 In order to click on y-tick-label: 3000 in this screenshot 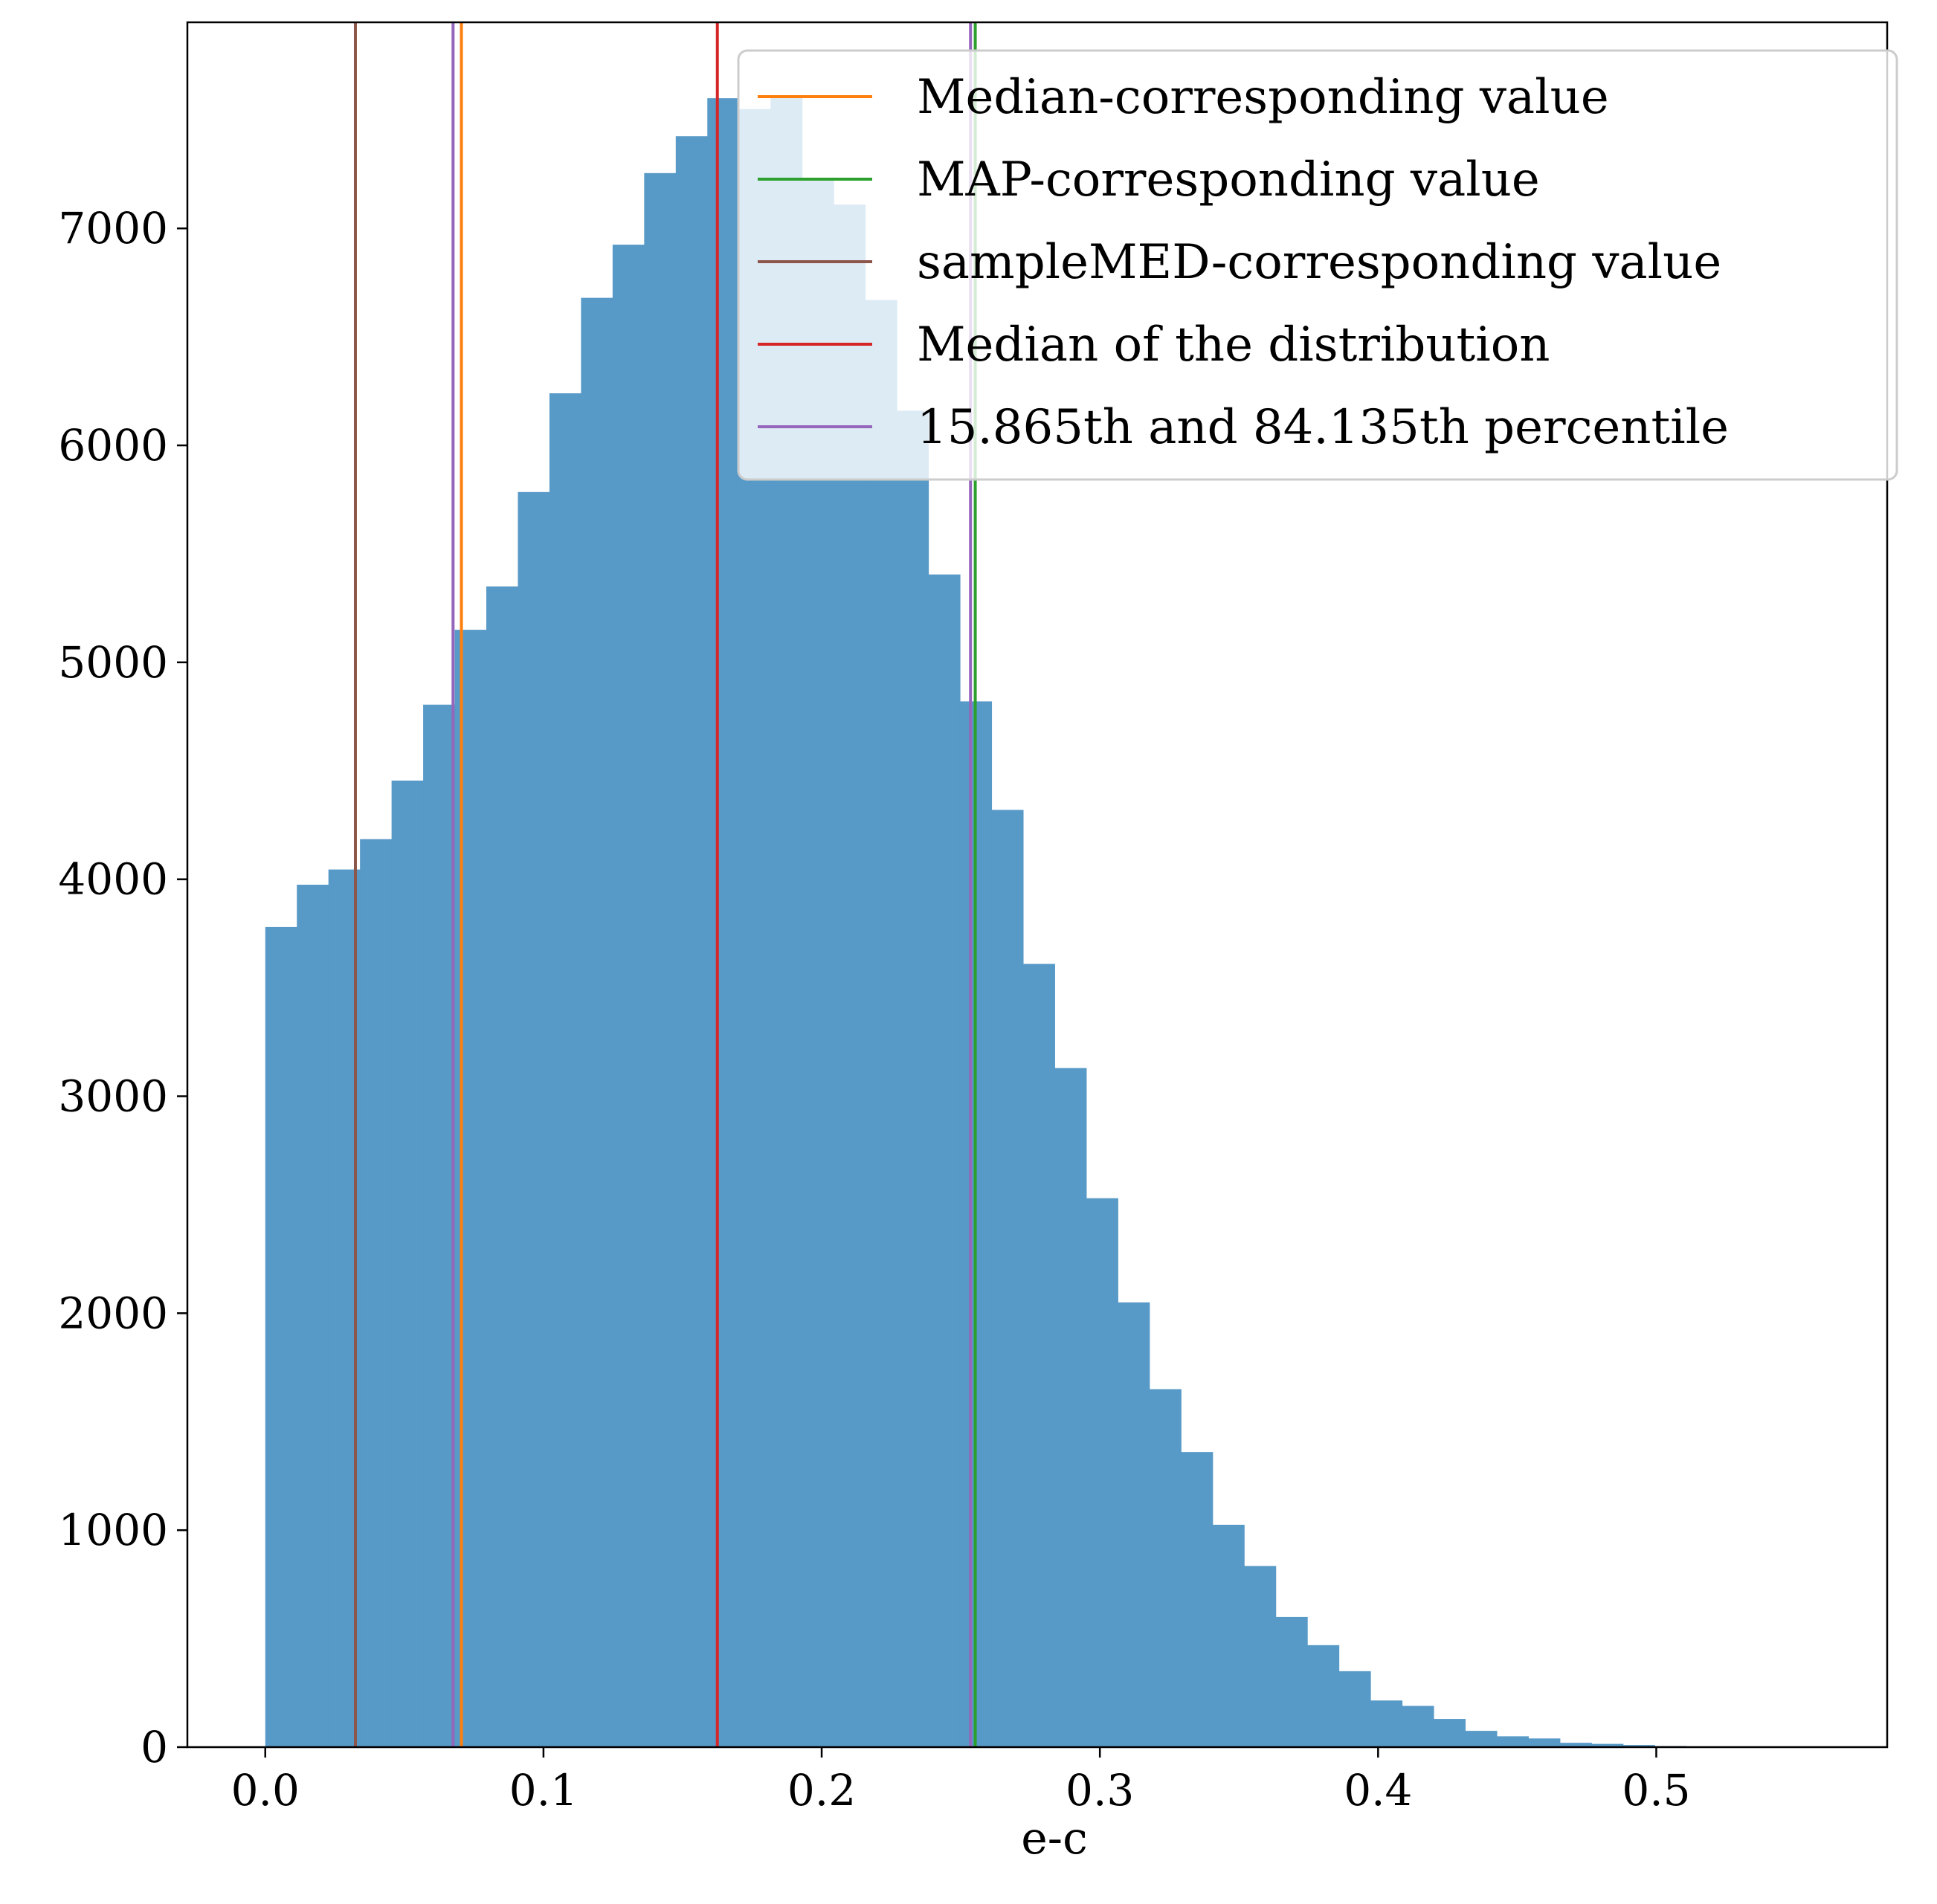, I will do `click(113, 1097)`.